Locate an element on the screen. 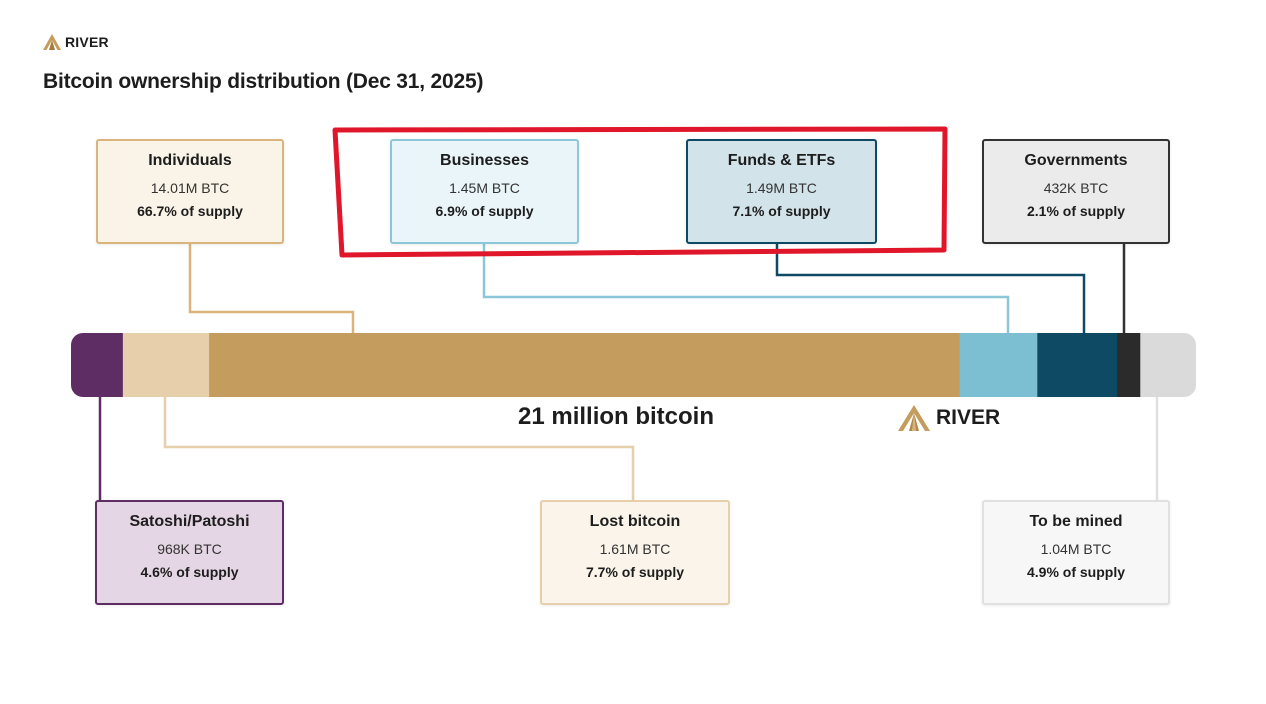 The image size is (1266, 704). card-btc-amount: 968K BTC is located at coordinates (189, 549).